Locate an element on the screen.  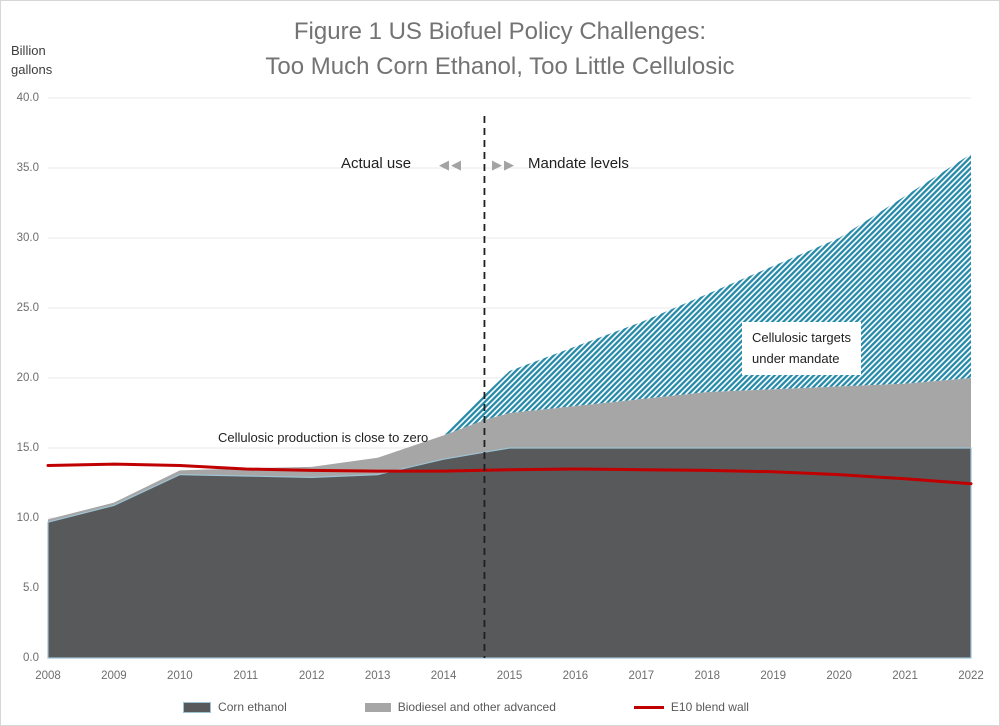
y-tick-label: 20.0 is located at coordinates (27, 378).